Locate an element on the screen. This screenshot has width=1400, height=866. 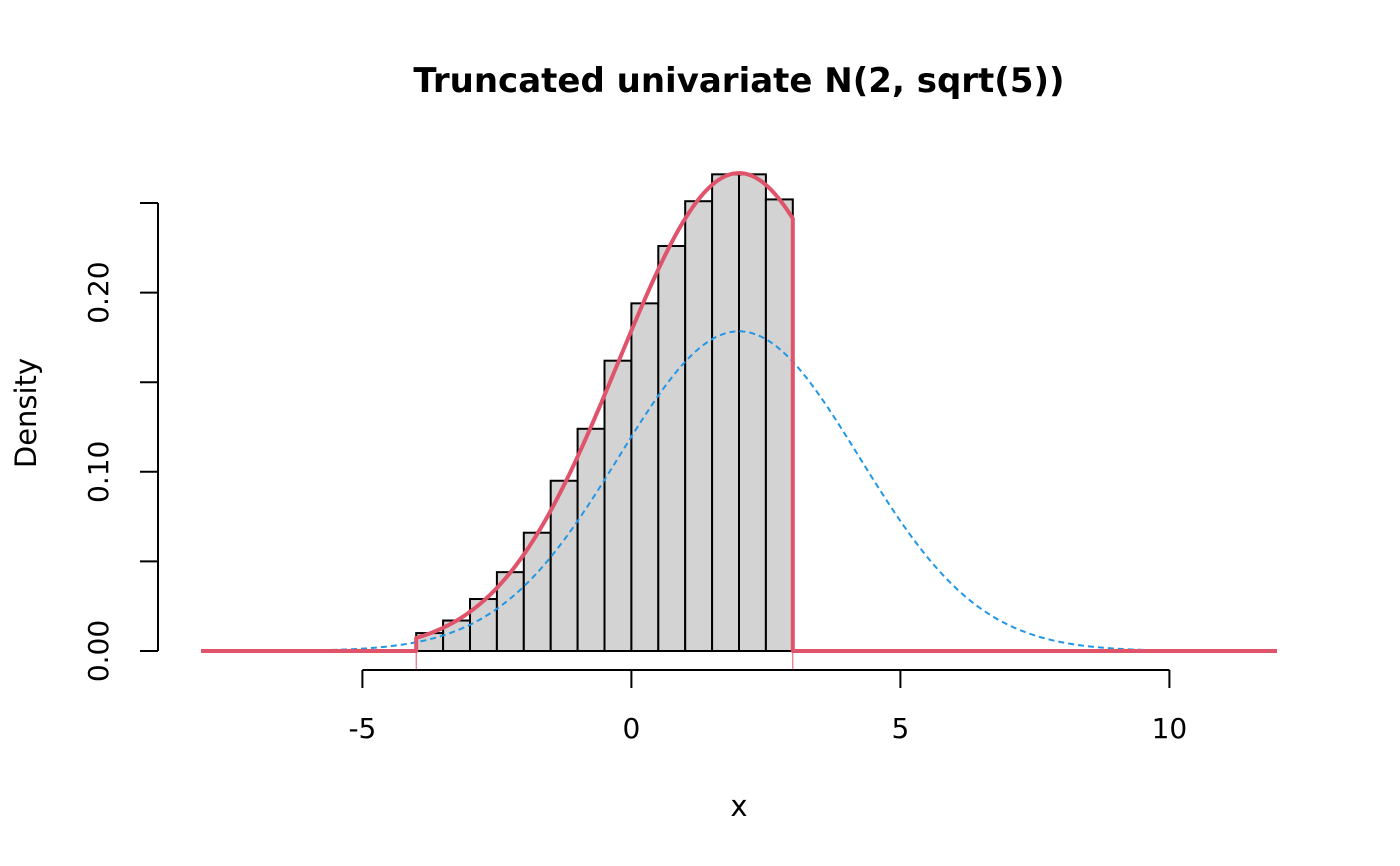
chart-title: Truncated univariate N(2, sqrt(5)) is located at coordinates (738, 81).